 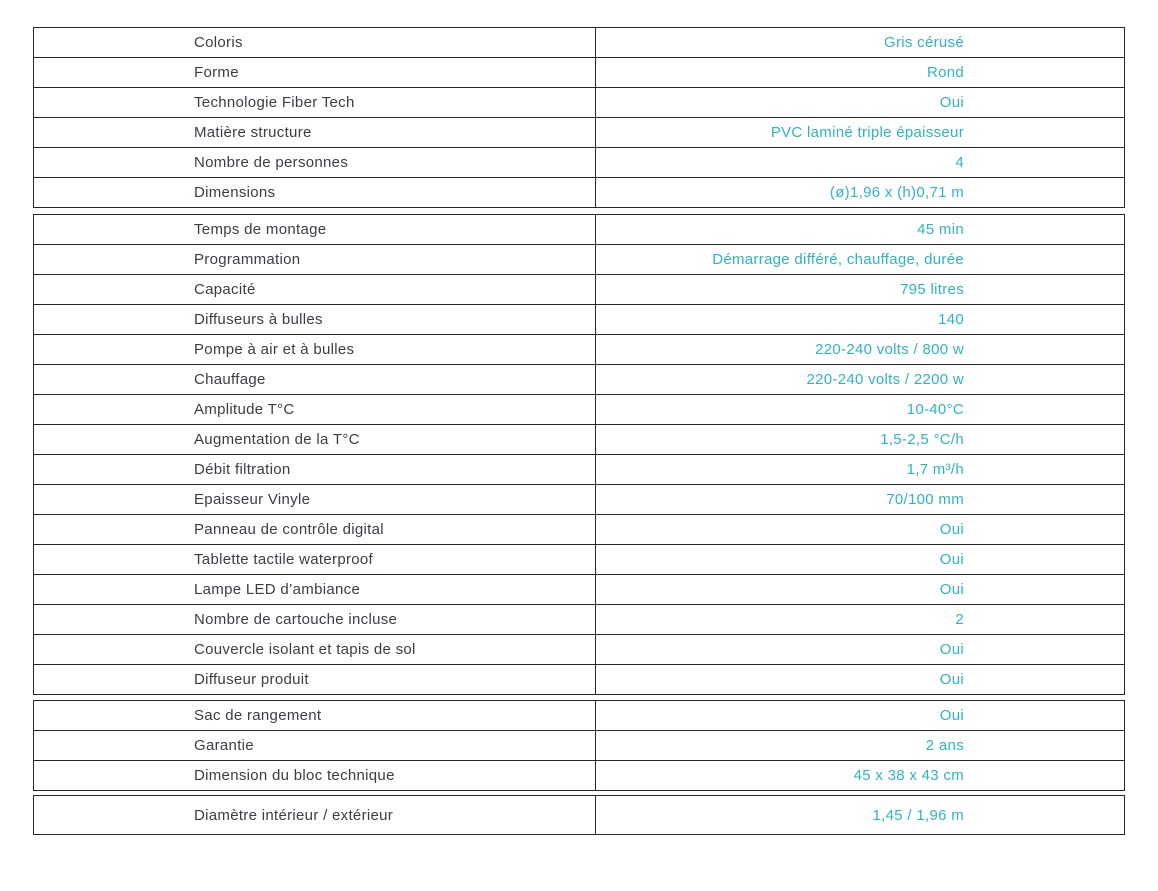 I want to click on table-row: Temps de montage 45 min, so click(x=579, y=229).